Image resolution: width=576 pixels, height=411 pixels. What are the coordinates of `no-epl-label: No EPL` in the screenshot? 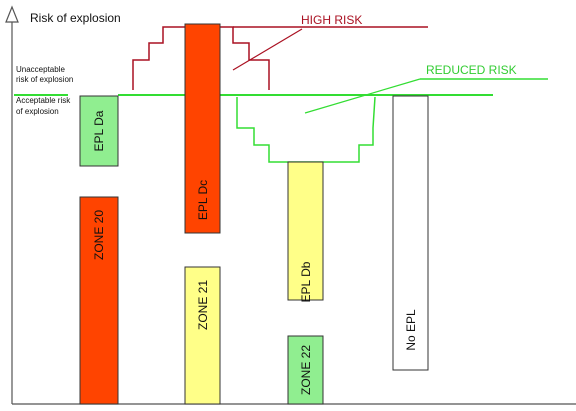 It's located at (411, 330).